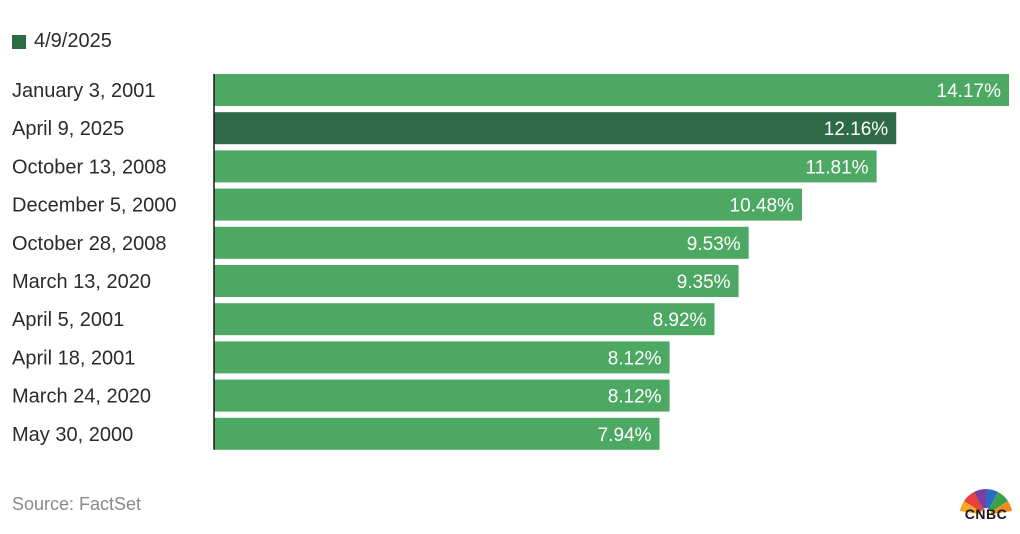  What do you see at coordinates (68, 129) in the screenshot?
I see `category-label: April 9, 2025` at bounding box center [68, 129].